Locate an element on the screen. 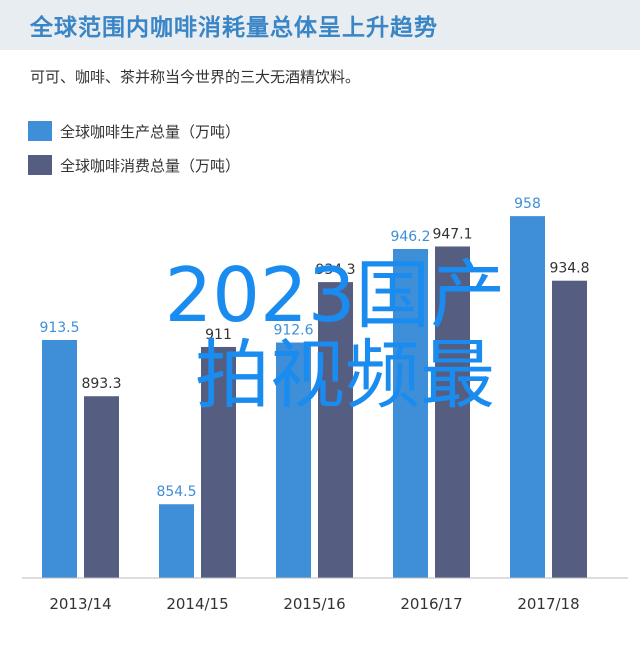 The height and width of the screenshot is (667, 640). legend-label-production: 全球咖啡生产总量（万吨） is located at coordinates (150, 131).